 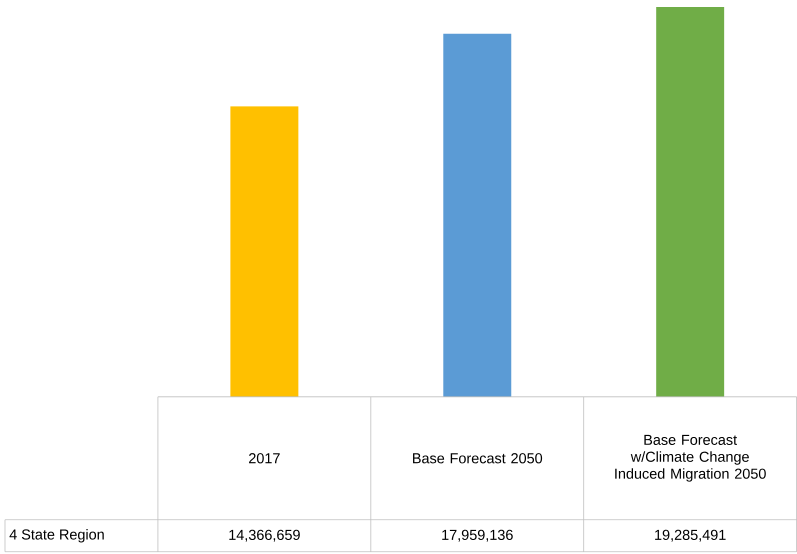 I want to click on x-tick-label: 2017, so click(x=264, y=458).